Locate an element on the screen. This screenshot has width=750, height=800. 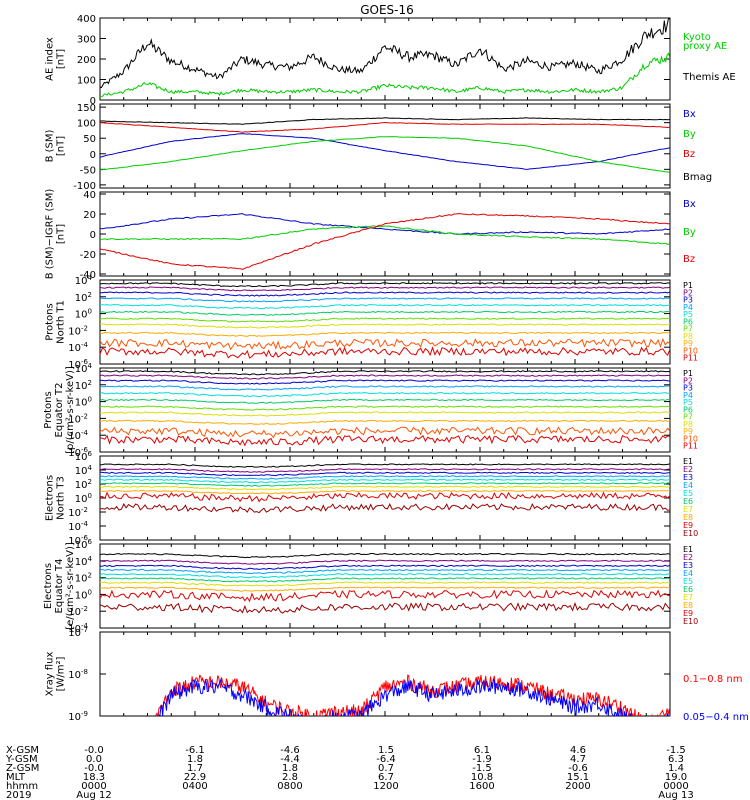
legend-item-e8: E8 is located at coordinates (688, 605).